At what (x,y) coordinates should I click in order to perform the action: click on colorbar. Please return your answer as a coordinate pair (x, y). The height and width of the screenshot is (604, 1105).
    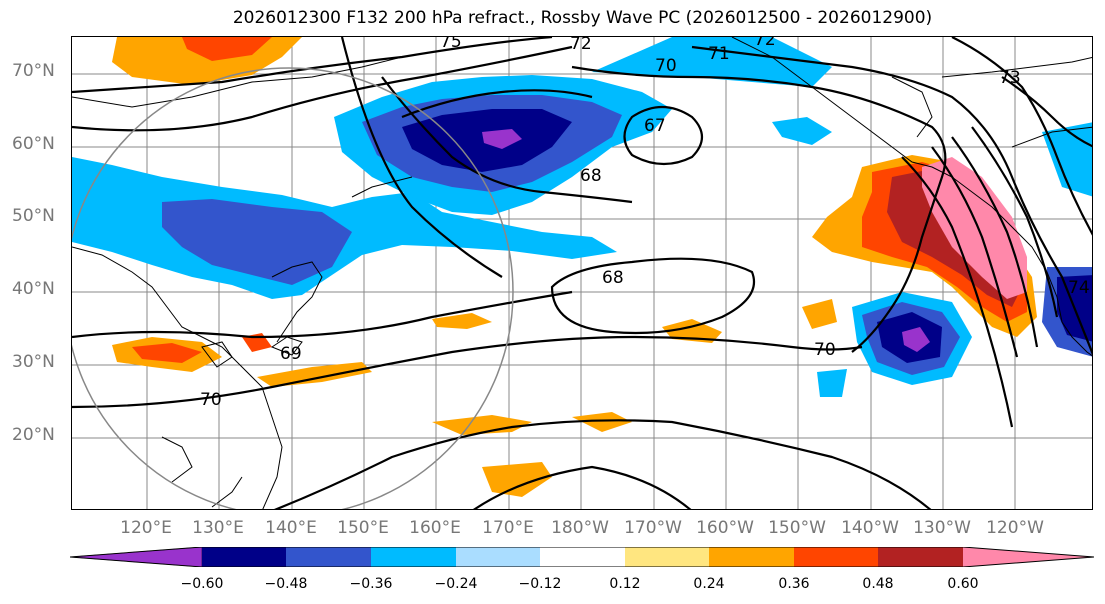
    Looking at the image, I should click on (582, 557).